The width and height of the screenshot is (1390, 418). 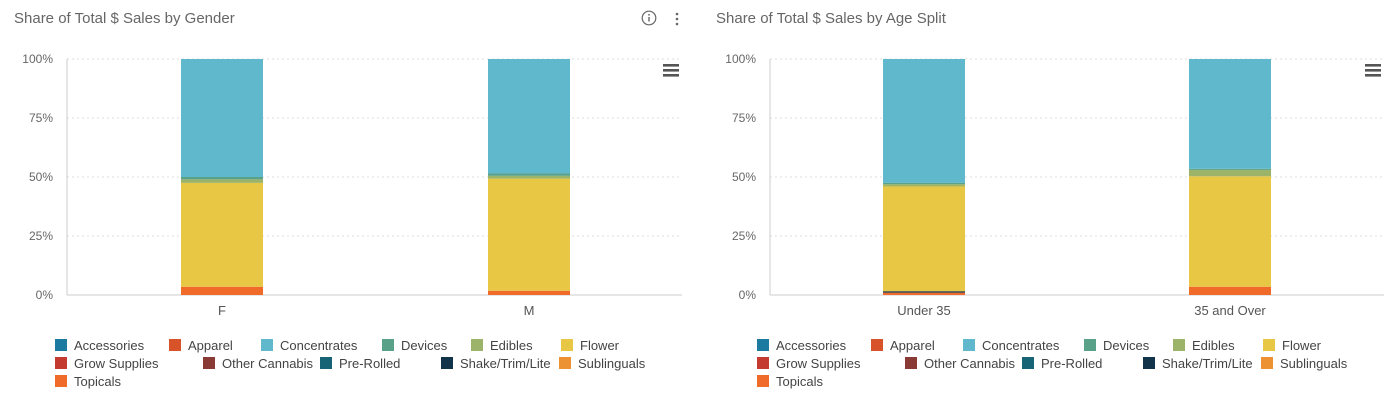 What do you see at coordinates (799, 381) in the screenshot?
I see `legend-label: Topicals` at bounding box center [799, 381].